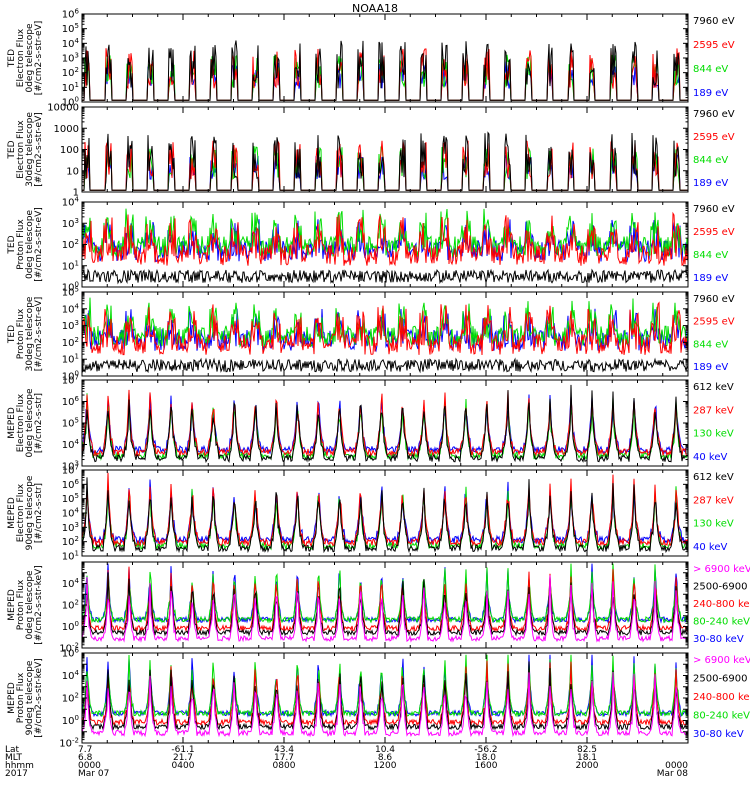  Describe the element at coordinates (587, 750) in the screenshot. I see `x-tick-label: 82.5` at that location.